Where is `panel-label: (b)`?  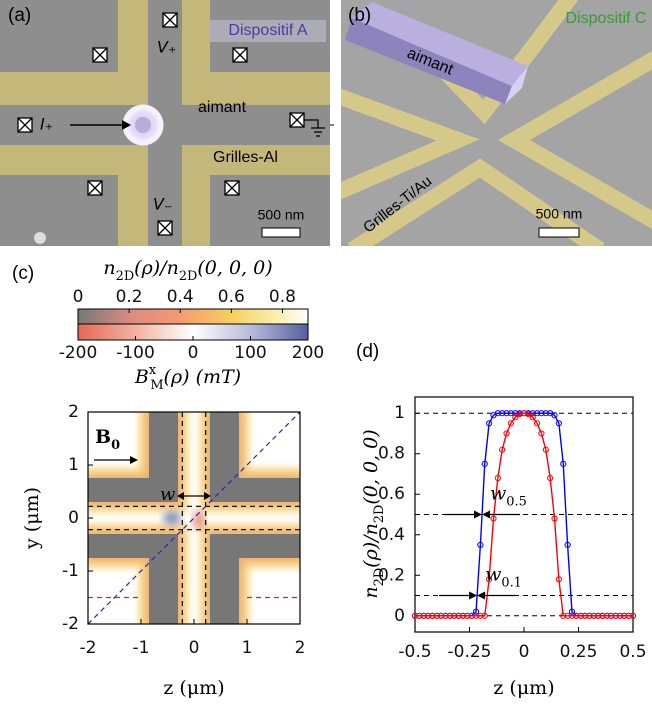 panel-label: (b) is located at coordinates (359, 15).